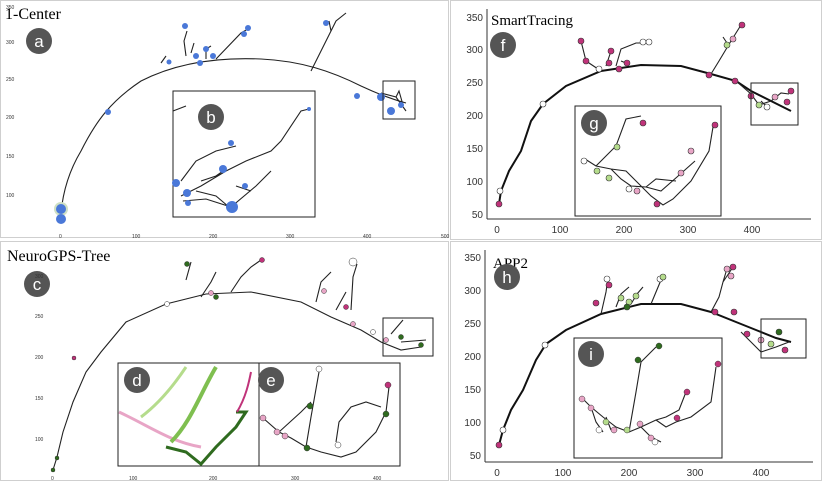 The width and height of the screenshot is (822, 482). I want to click on badge-label: c, so click(37, 284).